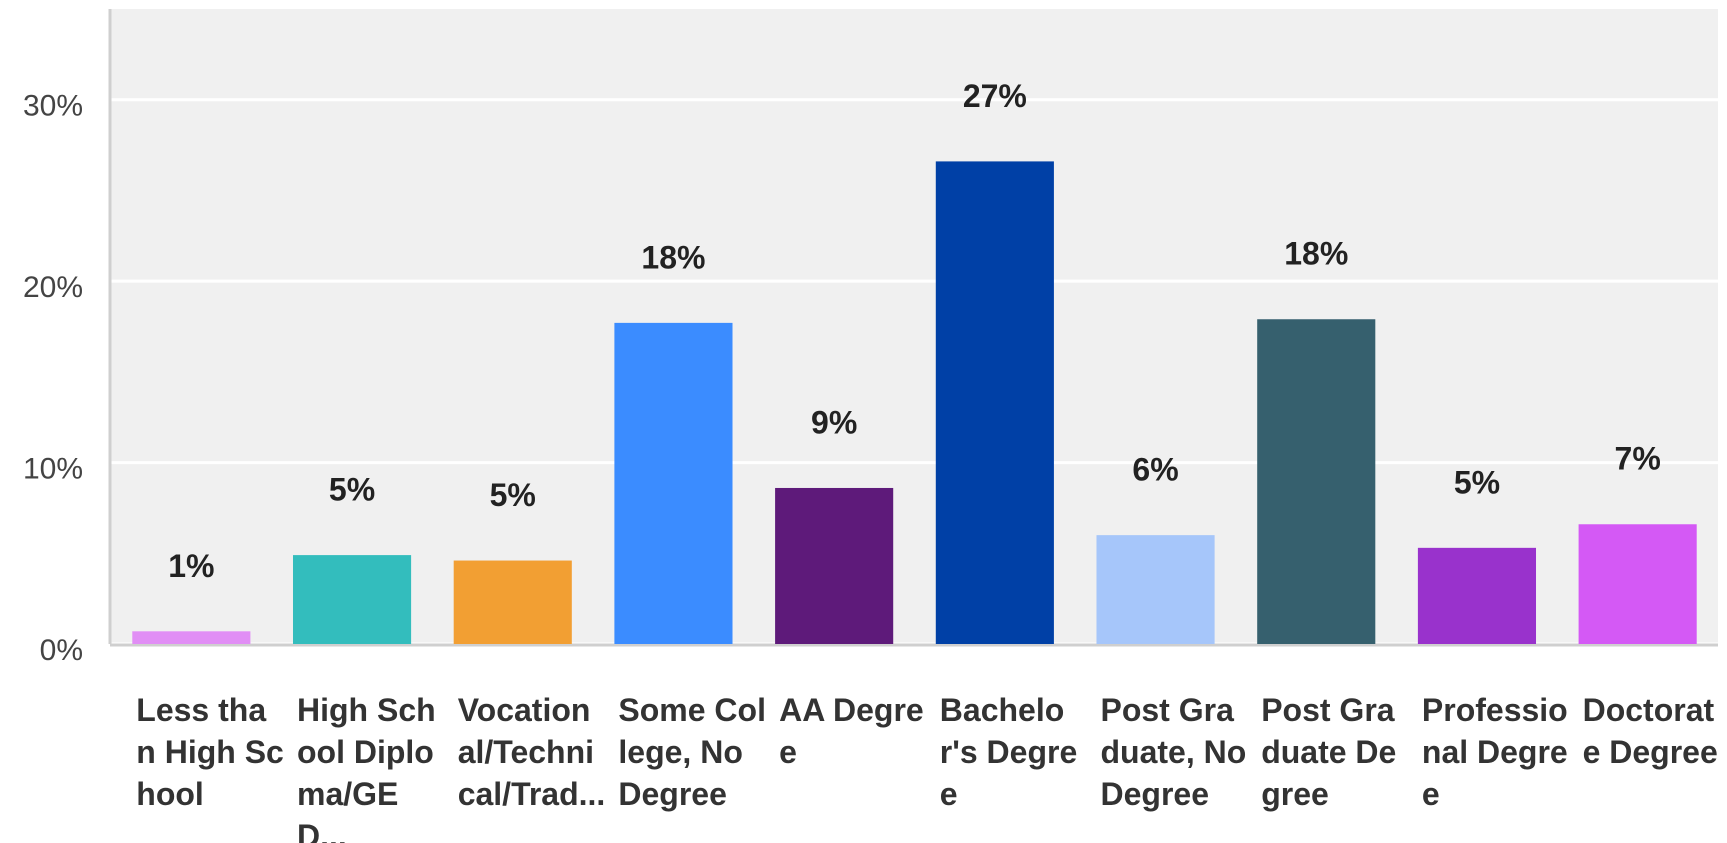 The image size is (1727, 843). I want to click on x-tick-label: Bachelor's Degree, so click(1008, 752).